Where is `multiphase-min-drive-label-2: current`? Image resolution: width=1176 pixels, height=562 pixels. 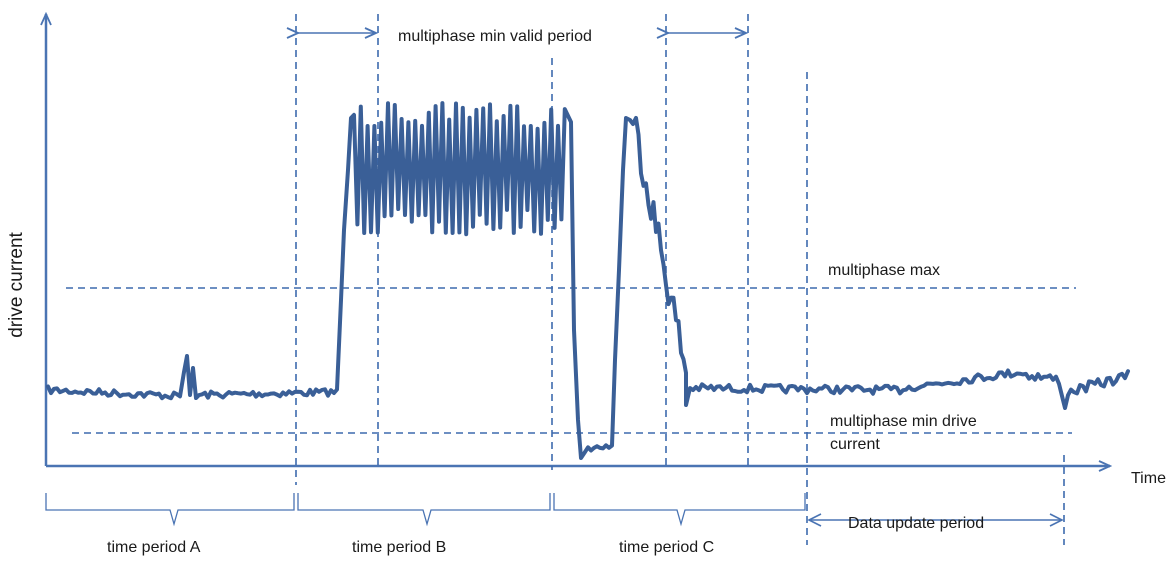
multiphase-min-drive-label-2: current is located at coordinates (855, 444).